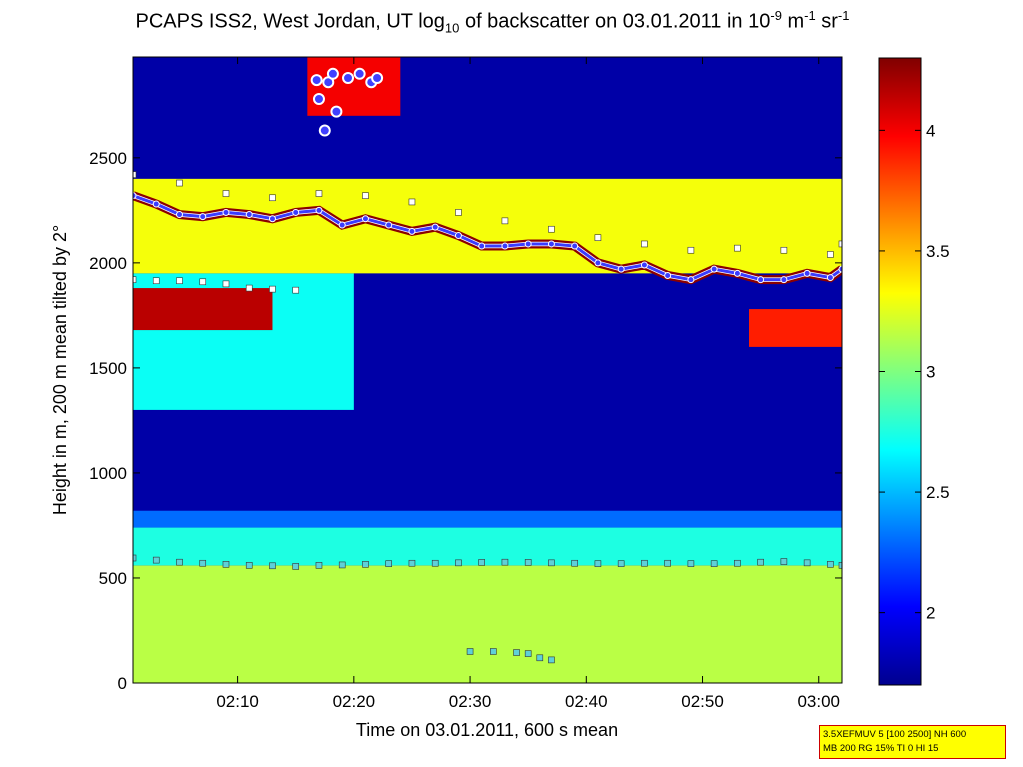 Image resolution: width=1023 pixels, height=767 pixels. What do you see at coordinates (900, 371) in the screenshot?
I see `colorbar` at bounding box center [900, 371].